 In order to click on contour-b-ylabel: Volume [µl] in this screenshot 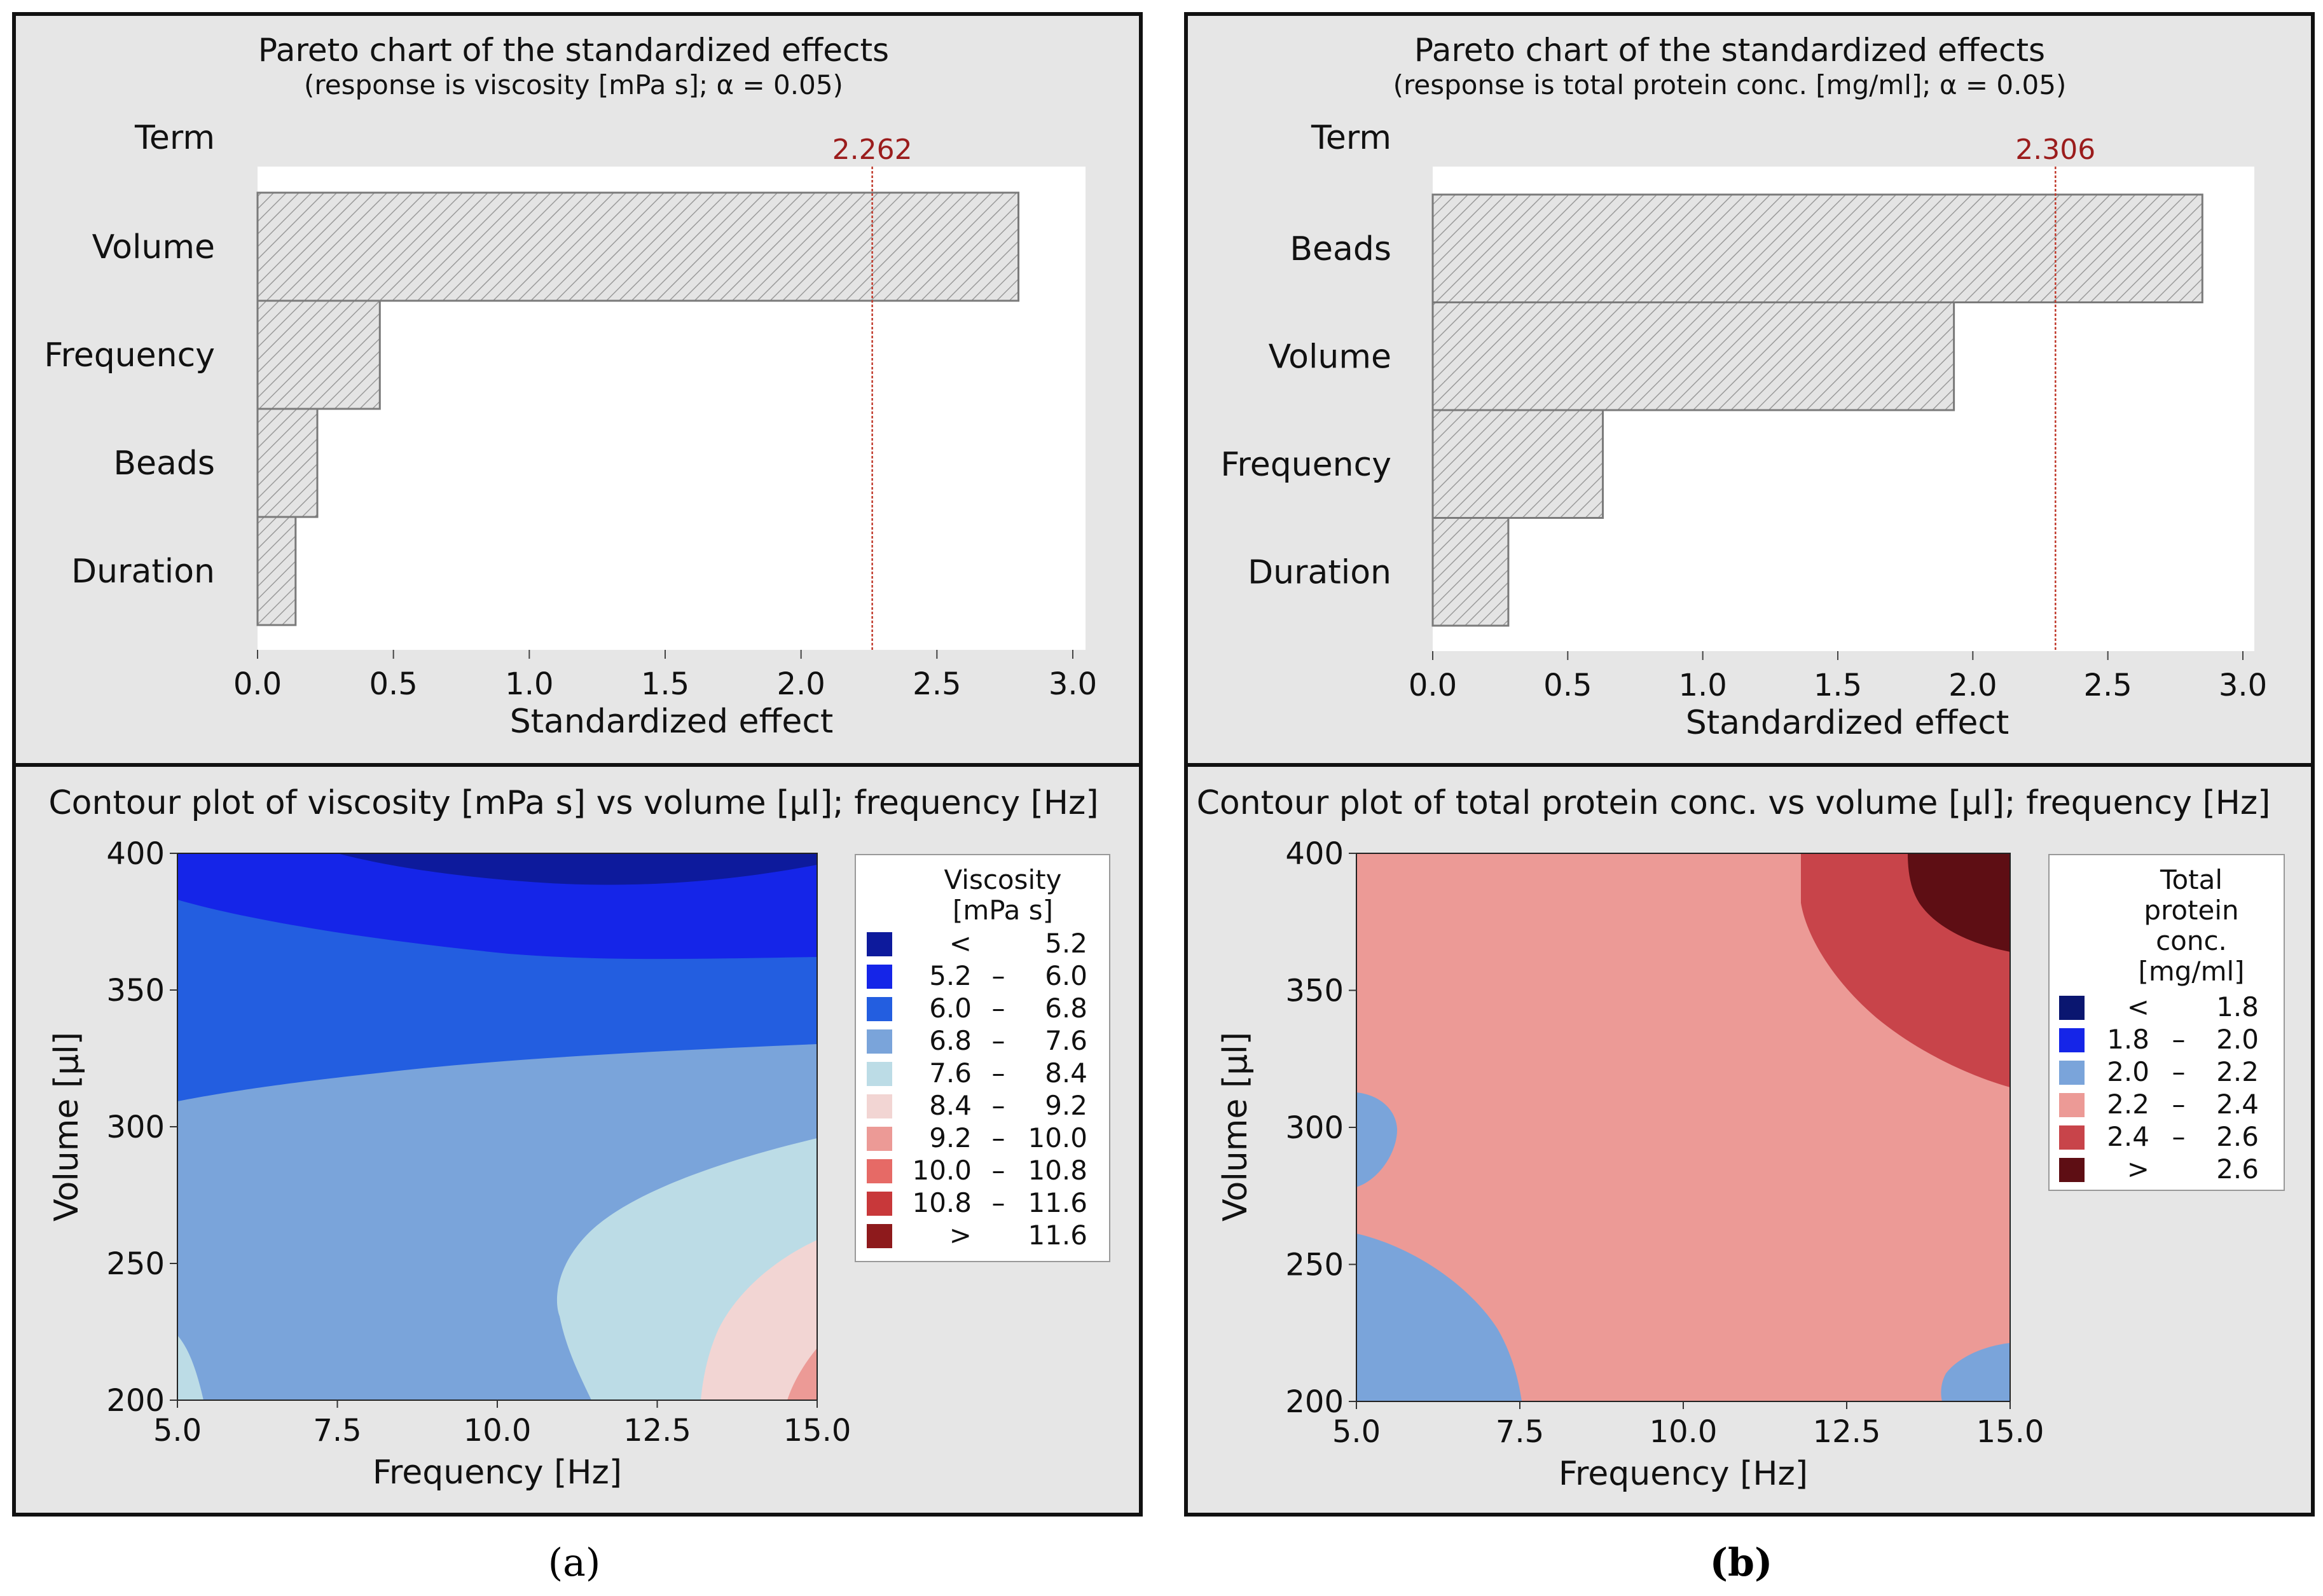, I will do `click(1236, 1126)`.